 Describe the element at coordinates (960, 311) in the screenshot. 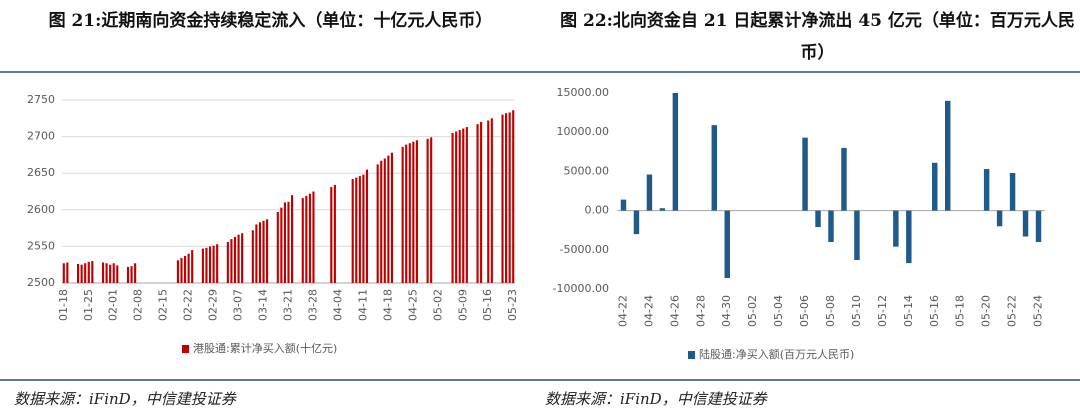

I see `x-tick-label: 05-18` at that location.